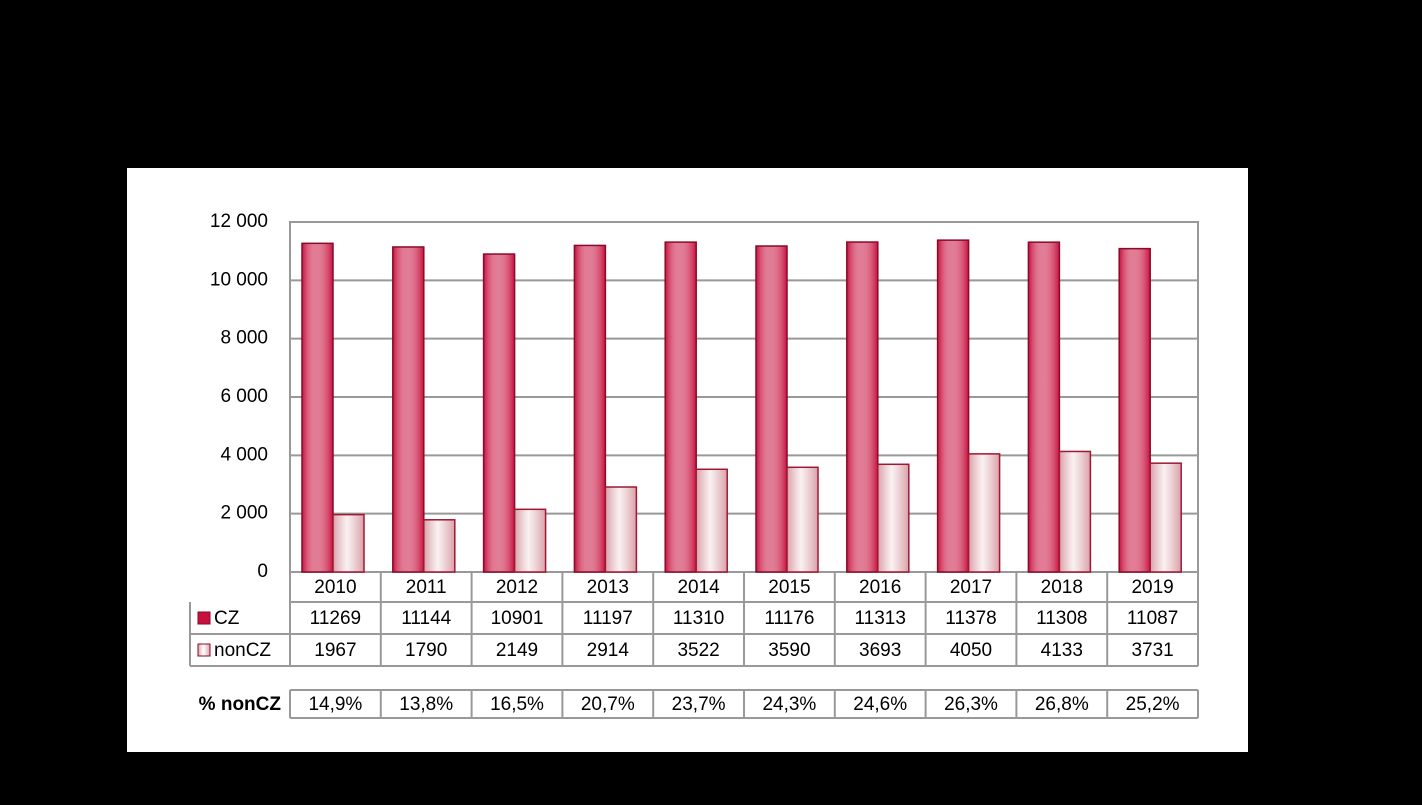 This screenshot has height=805, width=1422. Describe the element at coordinates (971, 587) in the screenshot. I see `x-tick-label: 2017` at that location.